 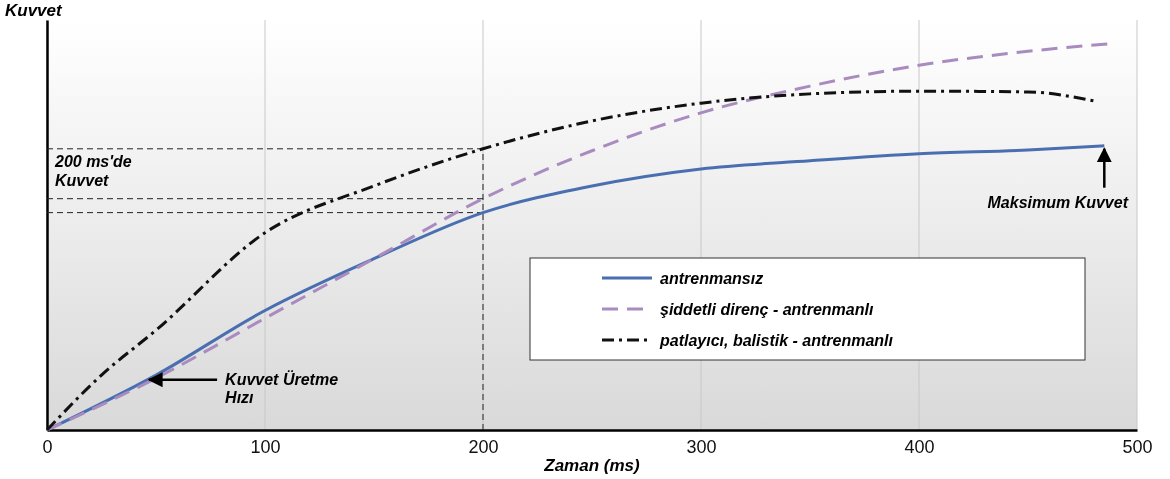 What do you see at coordinates (93, 170) in the screenshot?
I see `ref-line-label: 200 ms'de Kuvvet` at bounding box center [93, 170].